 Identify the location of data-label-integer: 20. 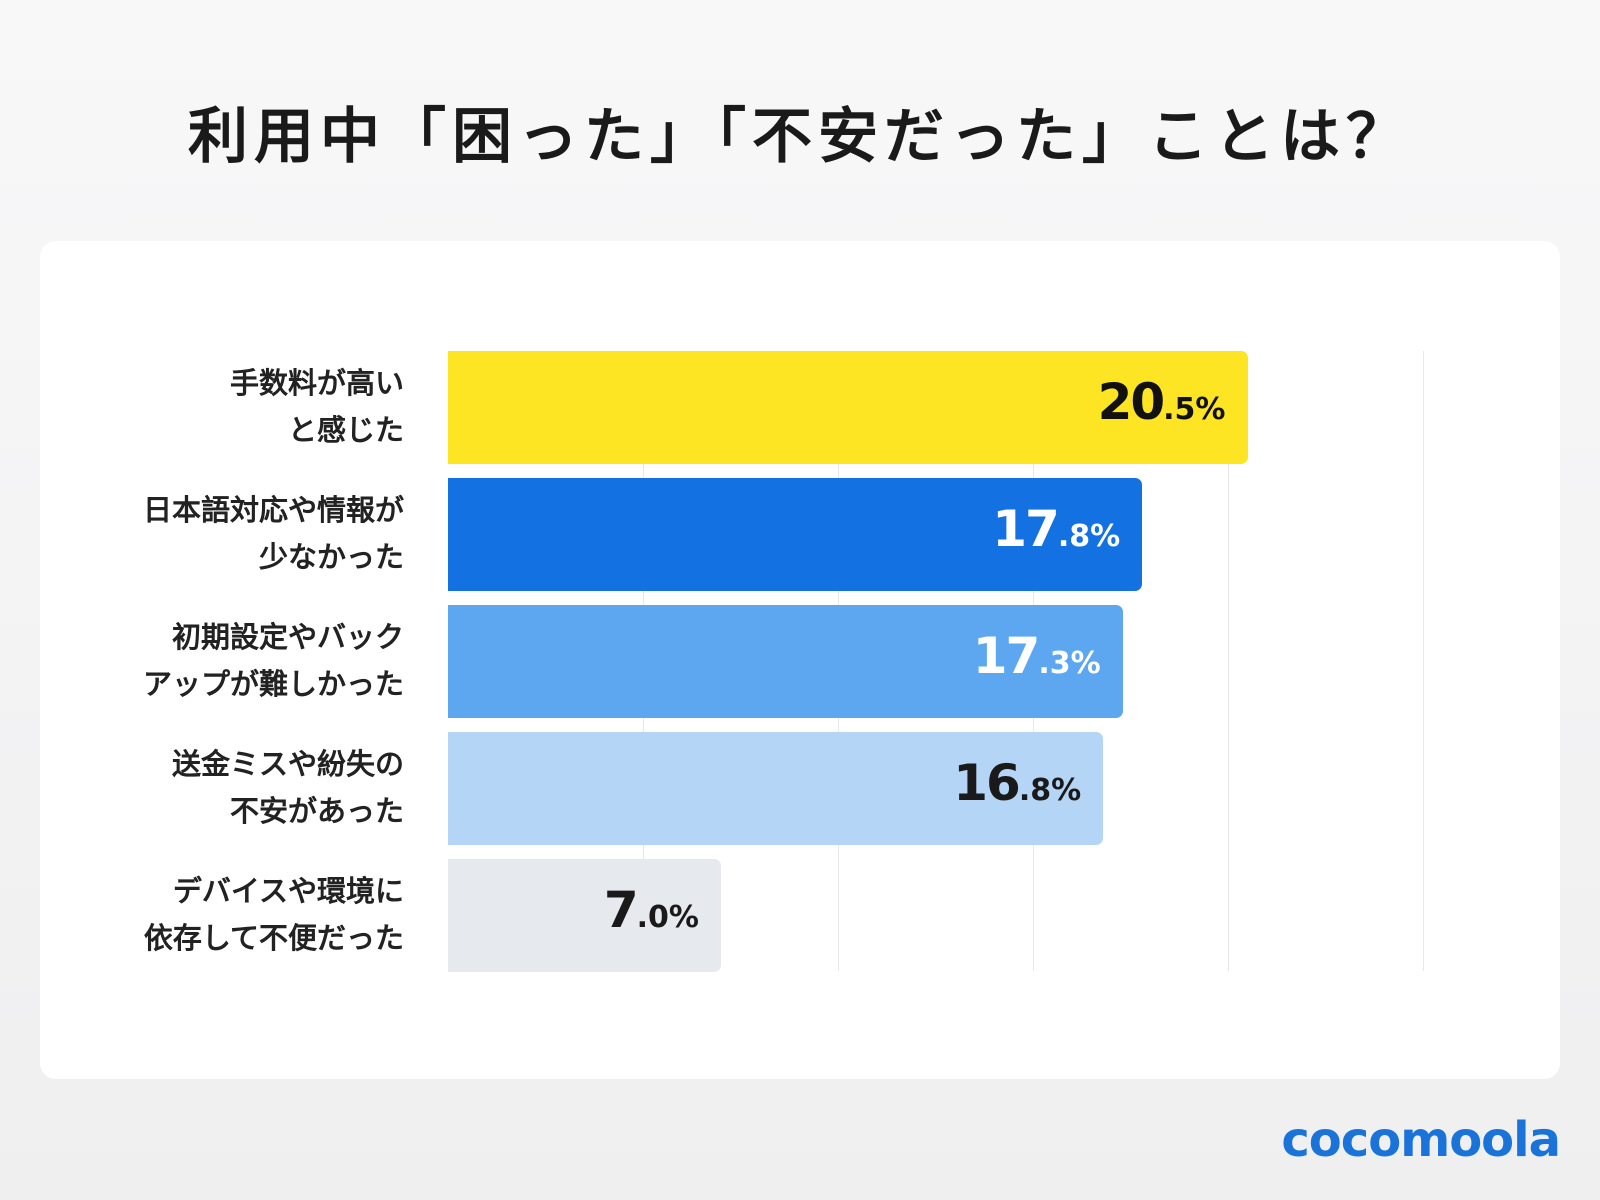
(1131, 402).